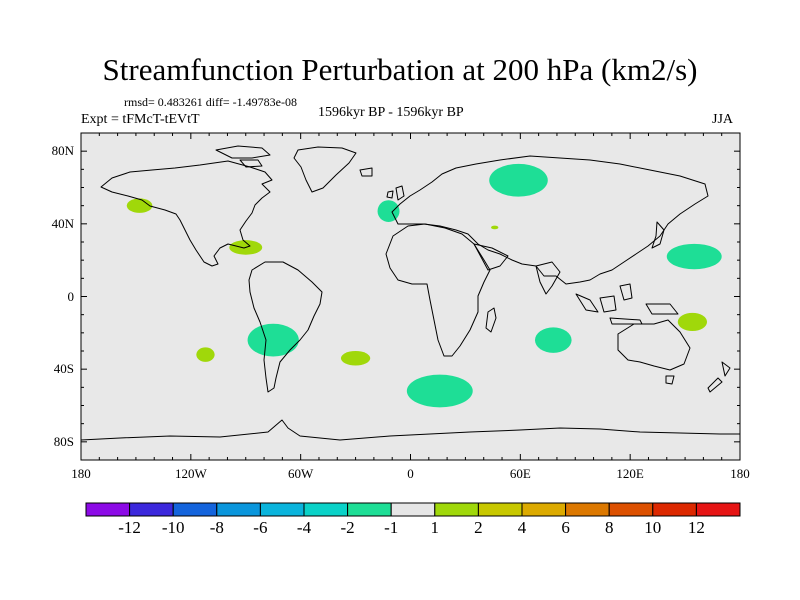 The width and height of the screenshot is (800, 600). What do you see at coordinates (173, 527) in the screenshot?
I see `colorbar-label: -10` at bounding box center [173, 527].